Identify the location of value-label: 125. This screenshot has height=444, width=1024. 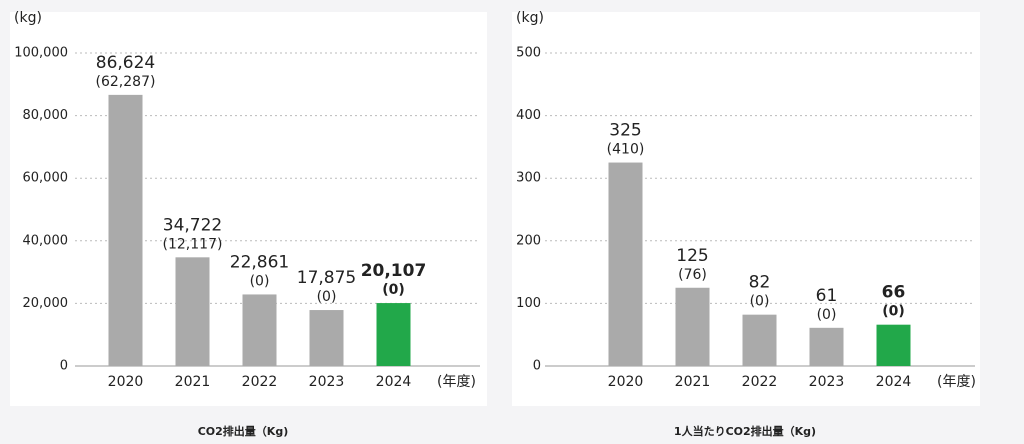
(692, 256).